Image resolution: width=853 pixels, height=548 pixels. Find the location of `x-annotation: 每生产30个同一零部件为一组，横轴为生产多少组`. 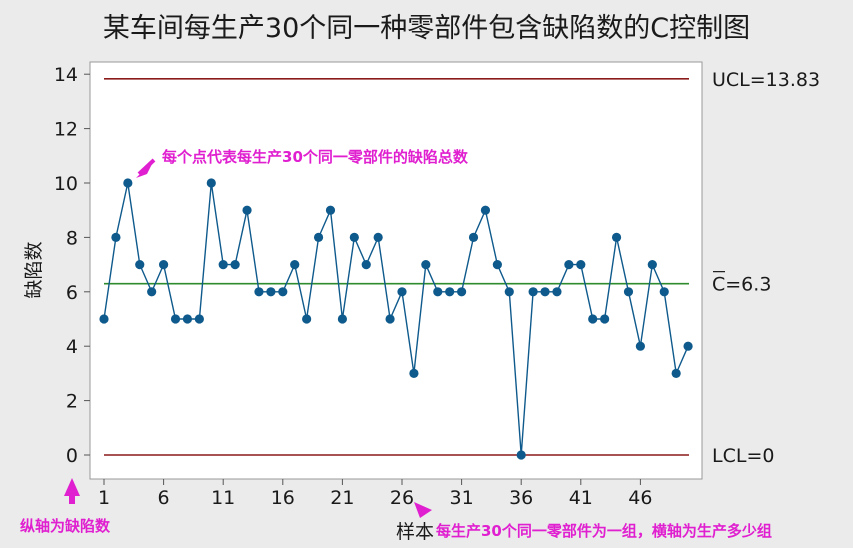

x-annotation: 每生产30个同一零部件为一组，横轴为生产多少组 is located at coordinates (604, 531).